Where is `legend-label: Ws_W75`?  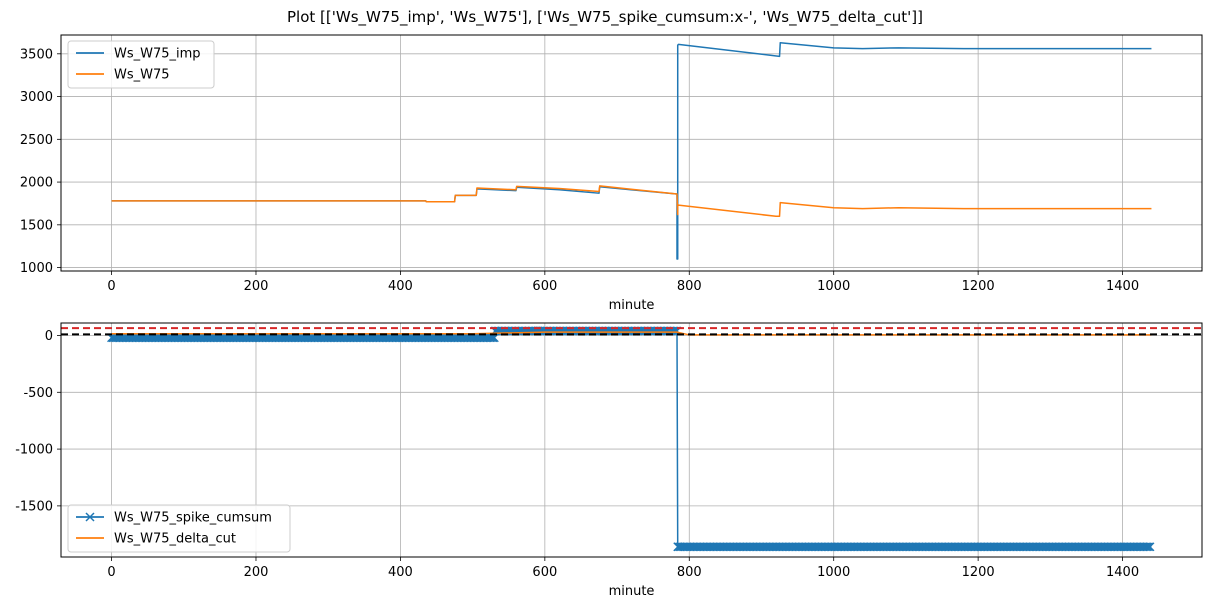 legend-label: Ws_W75 is located at coordinates (142, 75).